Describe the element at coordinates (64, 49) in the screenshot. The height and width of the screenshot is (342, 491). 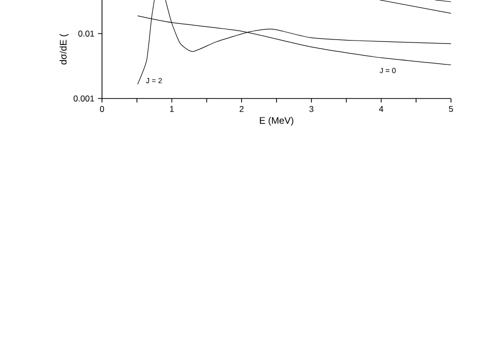
I see `y-axis-title: dσ/dE (` at that location.